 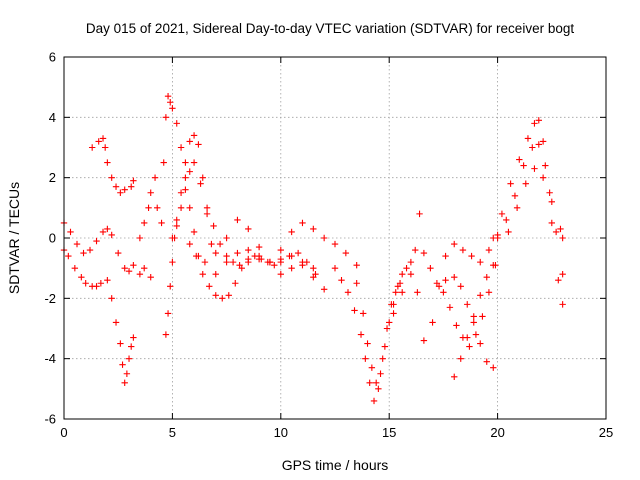 What do you see at coordinates (335, 465) in the screenshot?
I see `x-axis-label: GPS time / hours` at bounding box center [335, 465].